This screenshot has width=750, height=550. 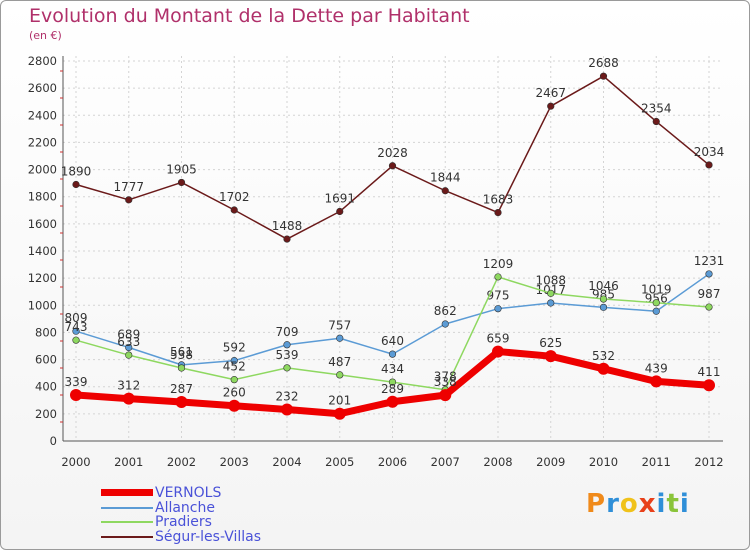 What do you see at coordinates (42, 305) in the screenshot?
I see `y-tick-label: 1000` at bounding box center [42, 305].